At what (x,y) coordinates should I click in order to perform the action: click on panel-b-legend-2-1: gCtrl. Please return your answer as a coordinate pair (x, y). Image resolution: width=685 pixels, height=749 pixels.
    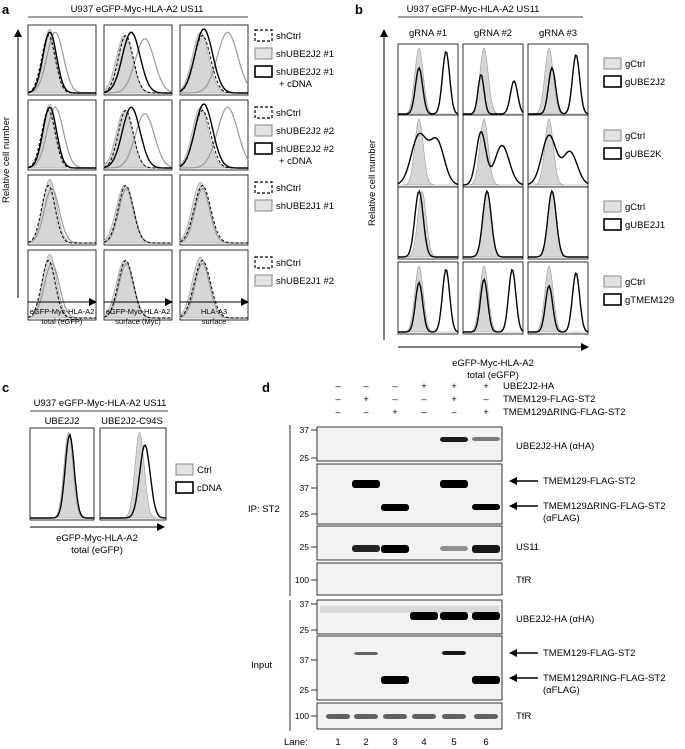
    Looking at the image, I should click on (635, 136).